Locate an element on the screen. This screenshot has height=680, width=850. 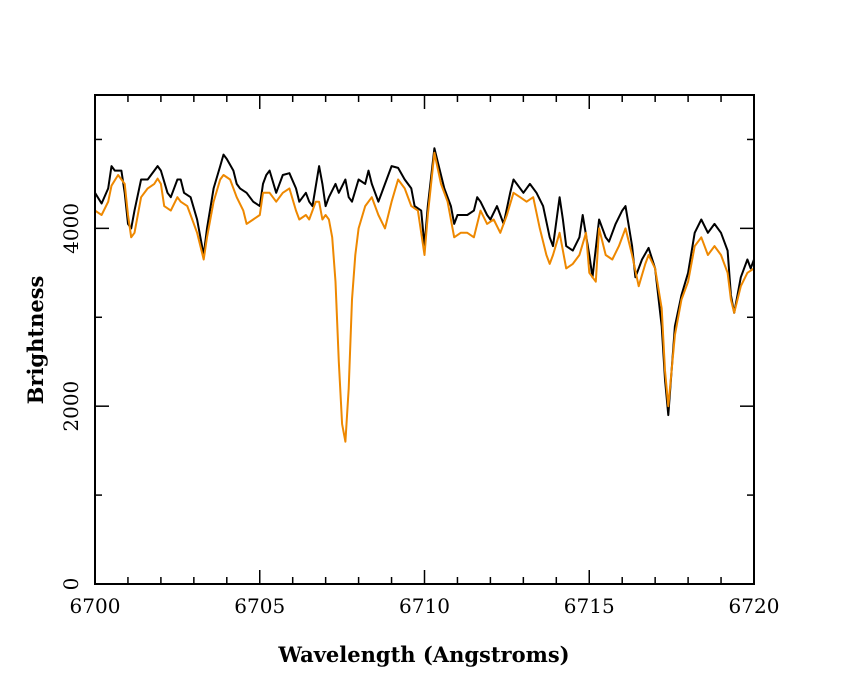
x-tick-label: 6715 is located at coordinates (589, 606).